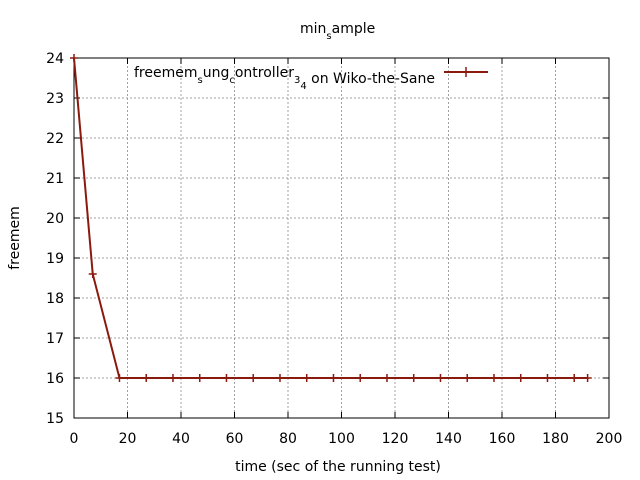  Describe the element at coordinates (235, 439) in the screenshot. I see `x-tick-label: 60` at that location.